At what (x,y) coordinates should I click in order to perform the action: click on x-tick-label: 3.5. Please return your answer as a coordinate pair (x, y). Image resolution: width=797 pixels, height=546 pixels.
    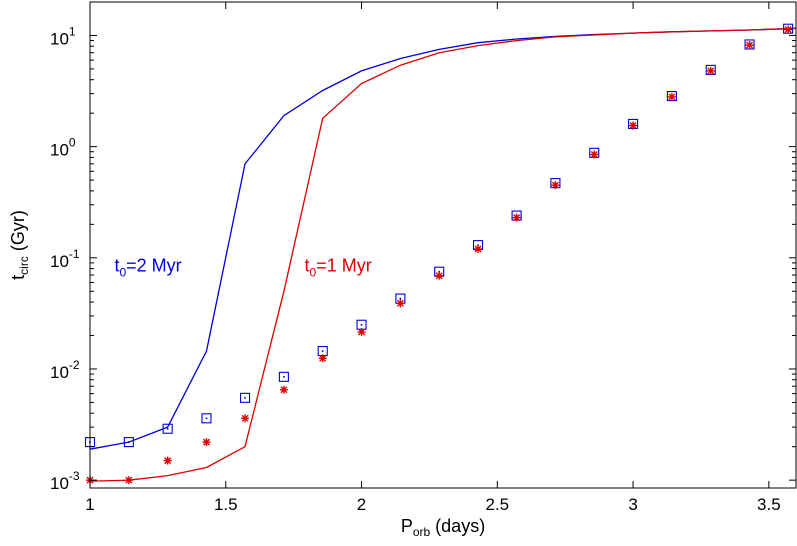
    Looking at the image, I should click on (769, 504).